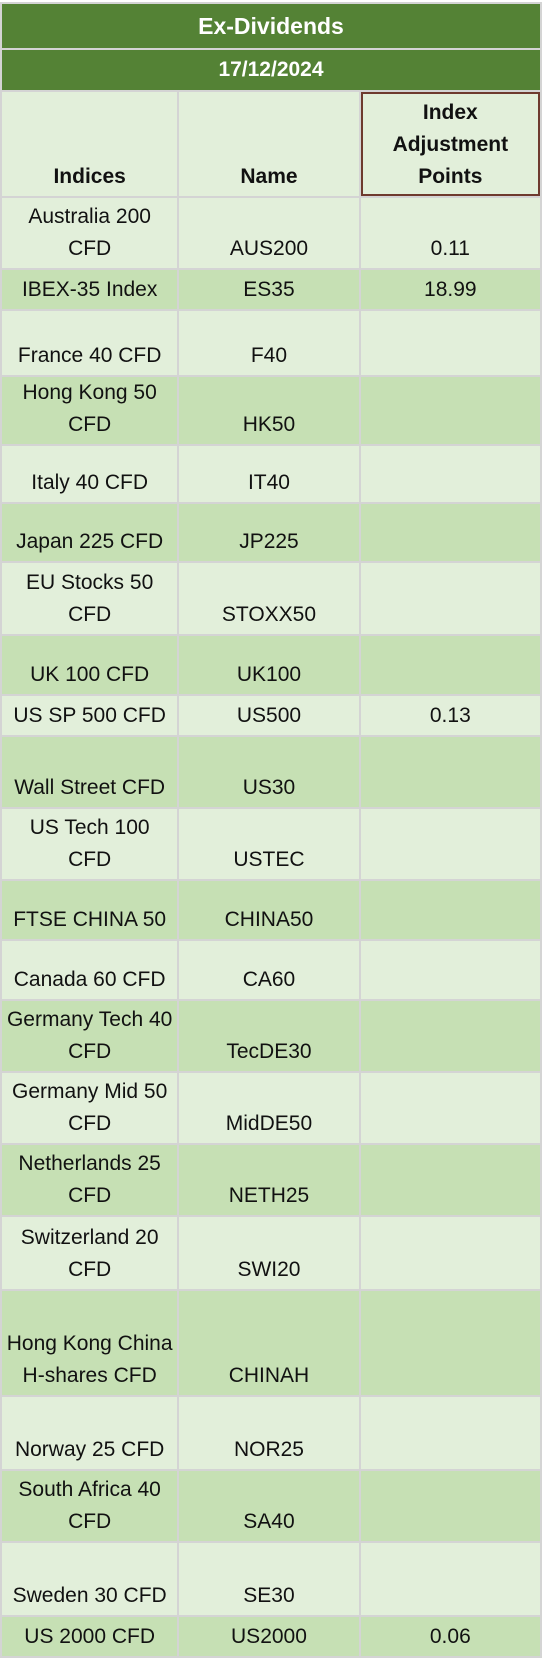  What do you see at coordinates (90, 410) in the screenshot?
I see `index-cell: Hong Kong 50 CFD` at bounding box center [90, 410].